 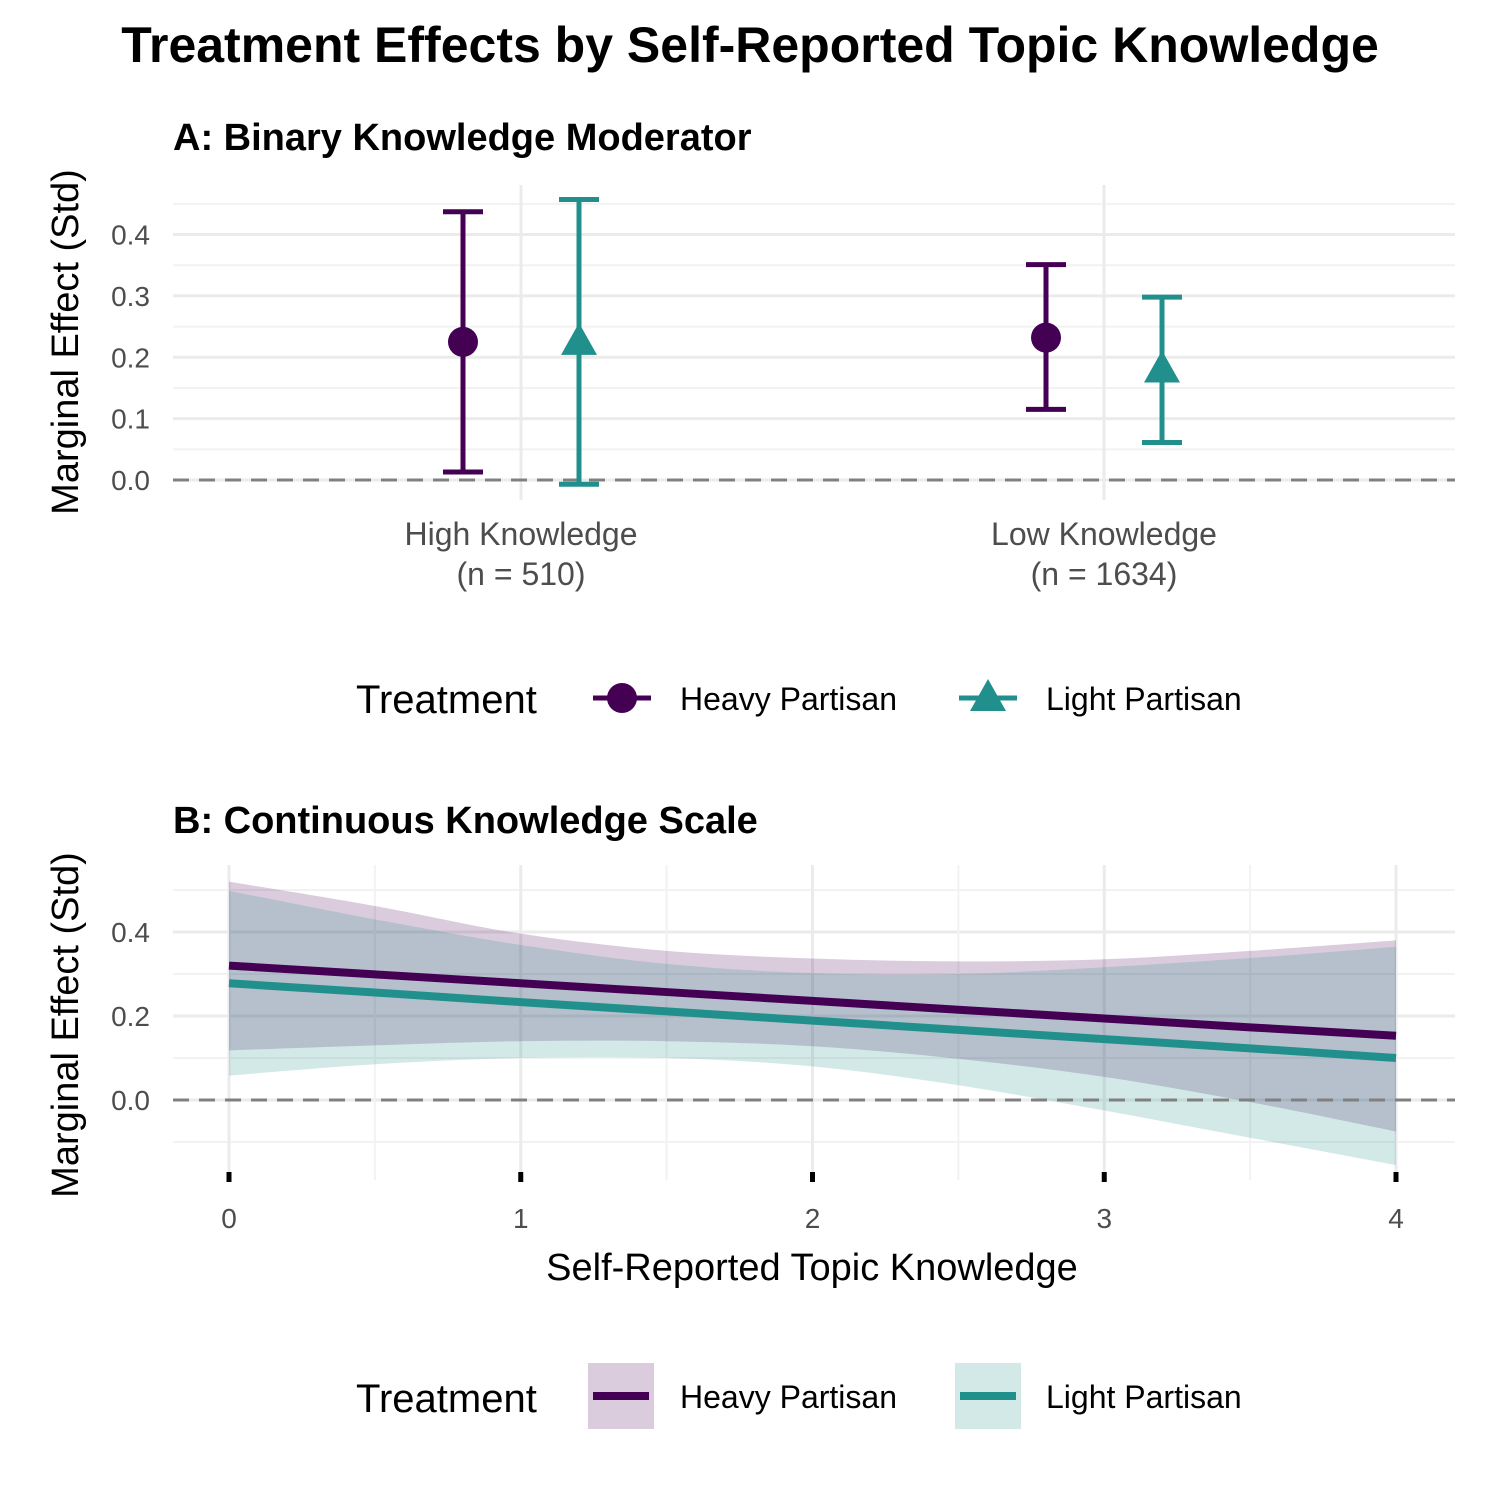 I want to click on panel-a-y-axis-label: Marginal Effect (Std), so click(x=66, y=342).